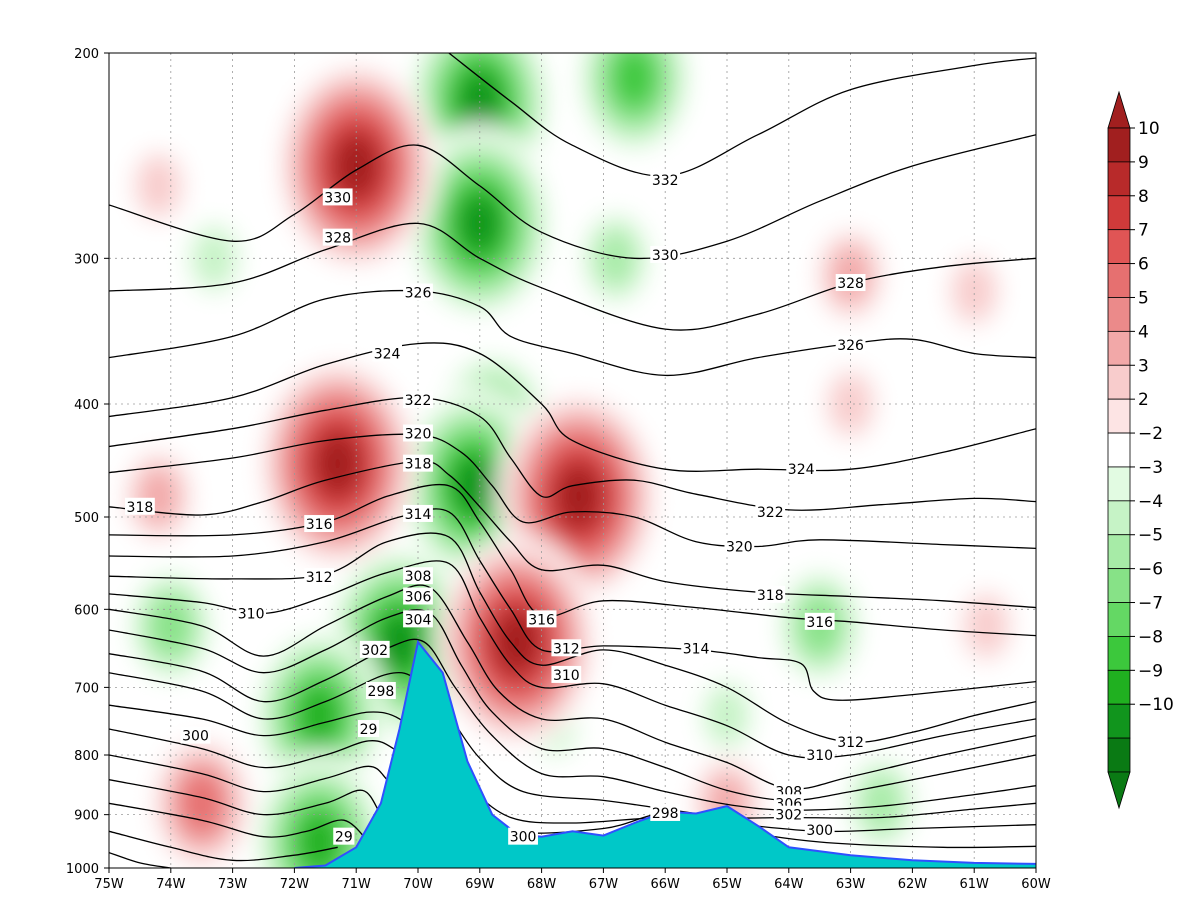  I want to click on colorbar-bottom-arrow, so click(1119, 790).